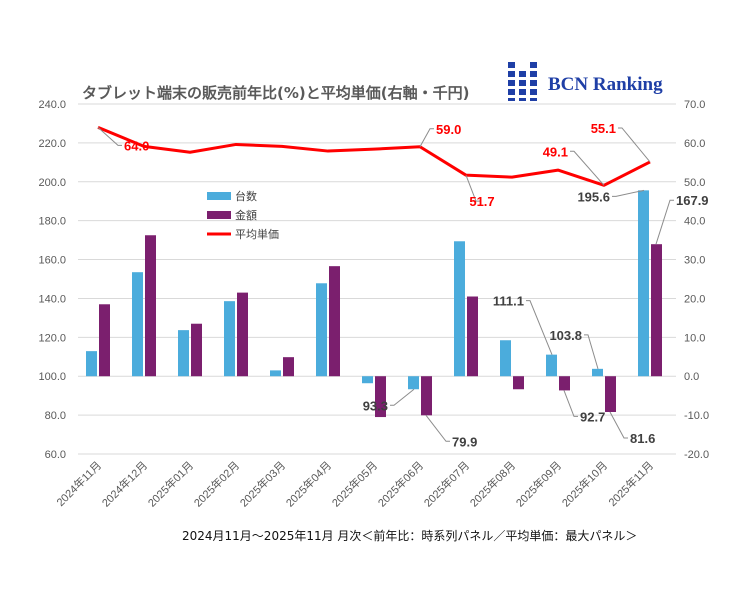  I want to click on y-right-tick: 60.0, so click(694, 144).